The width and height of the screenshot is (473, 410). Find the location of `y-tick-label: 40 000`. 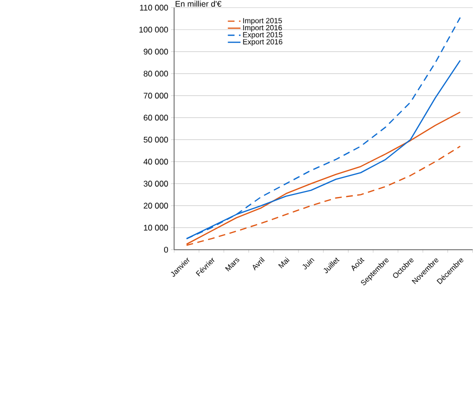

y-tick-label: 40 000 is located at coordinates (156, 161).